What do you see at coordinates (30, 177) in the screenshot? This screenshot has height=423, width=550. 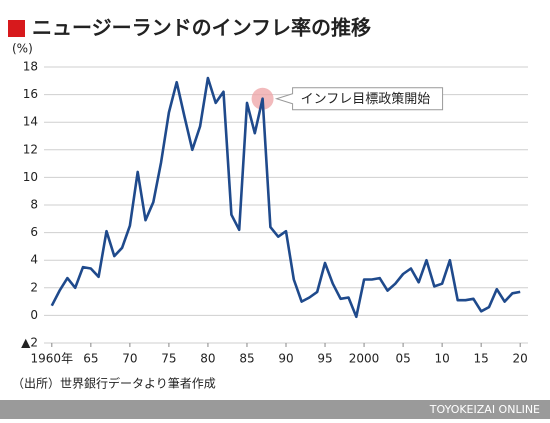 I see `y-tick-label: 10` at bounding box center [30, 177].